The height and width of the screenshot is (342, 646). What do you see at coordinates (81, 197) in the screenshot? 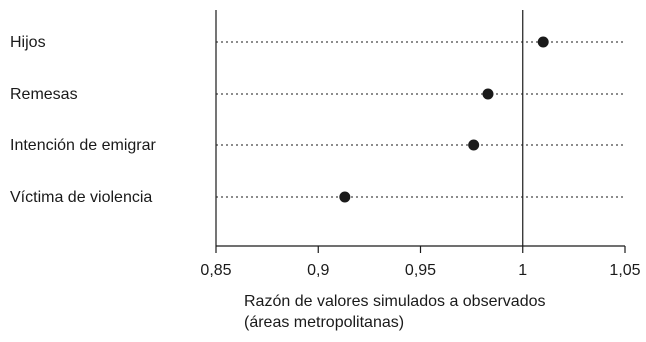
I see `category-label: Víctima de violencia` at bounding box center [81, 197].